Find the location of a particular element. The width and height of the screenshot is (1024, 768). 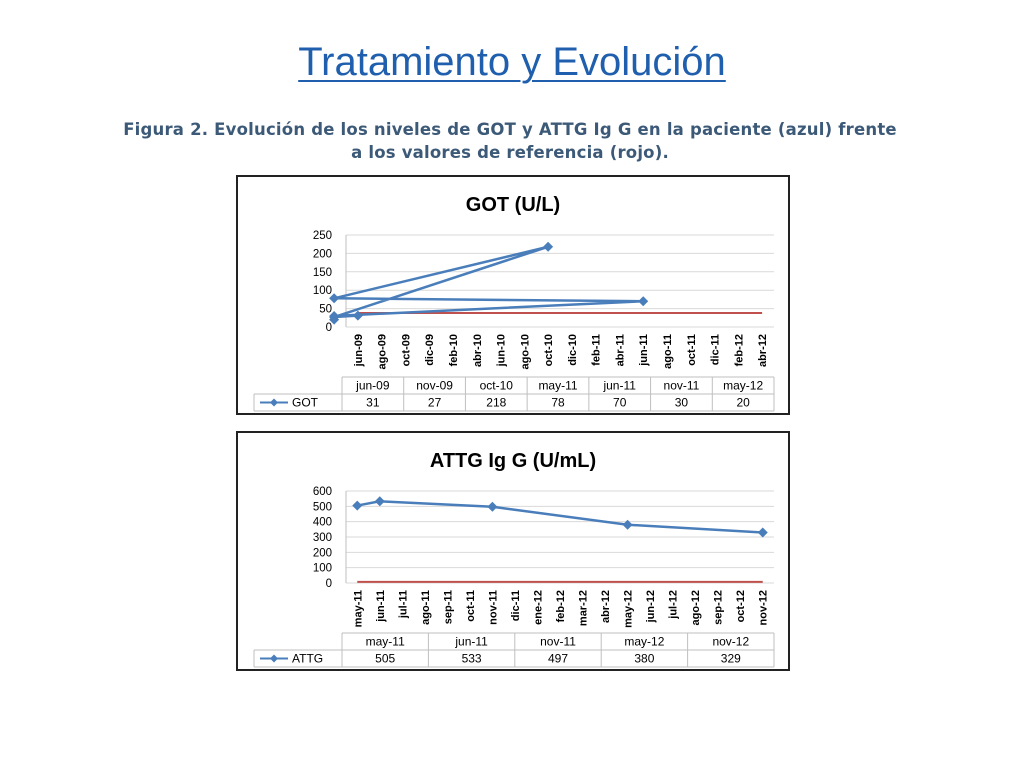

attg-x-tick-label: may-11 is located at coordinates (358, 608).